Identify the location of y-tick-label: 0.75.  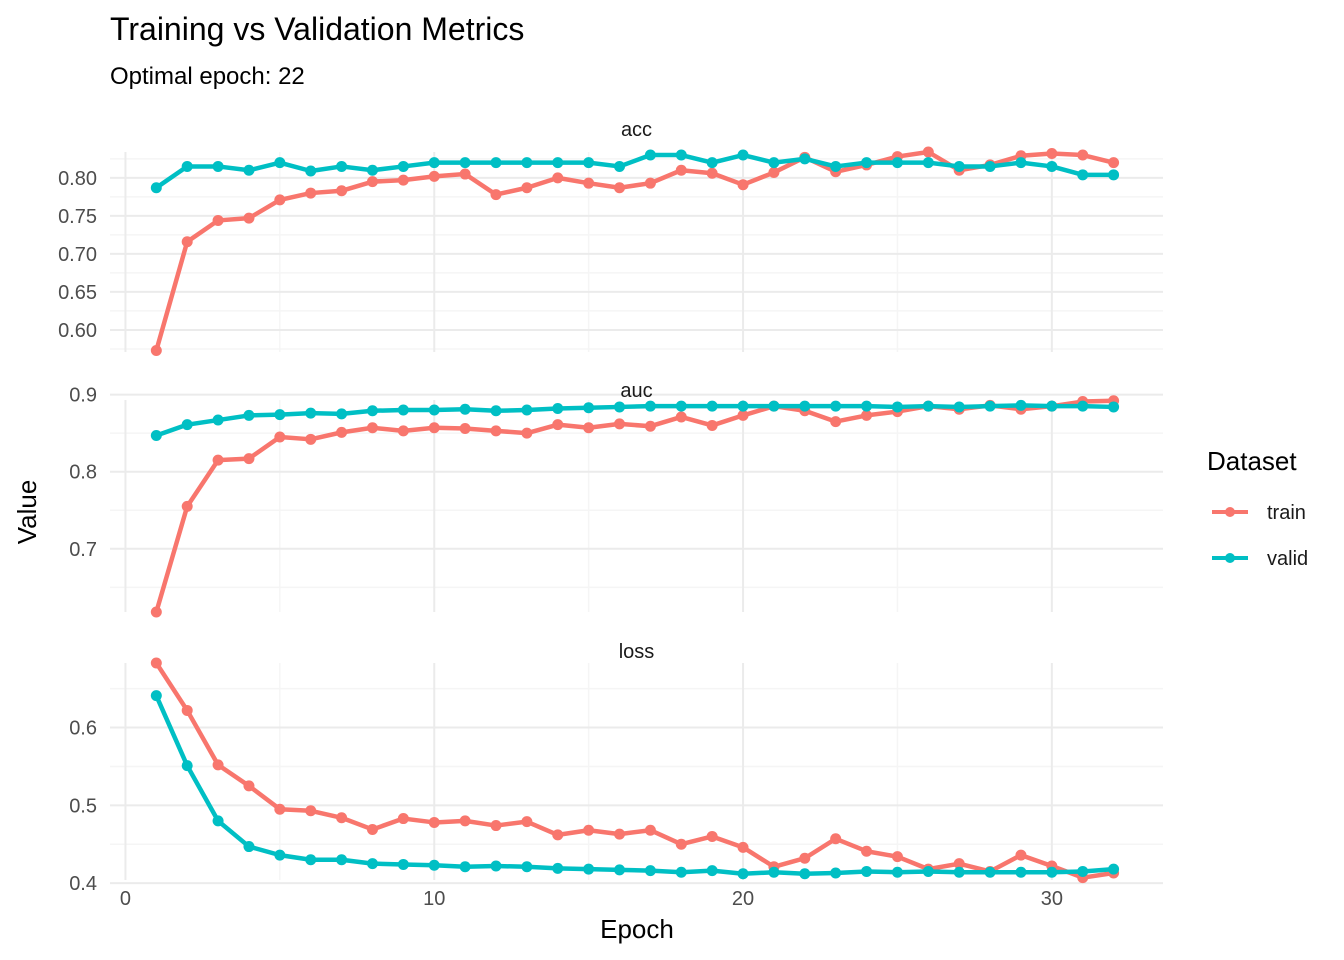
(77, 217).